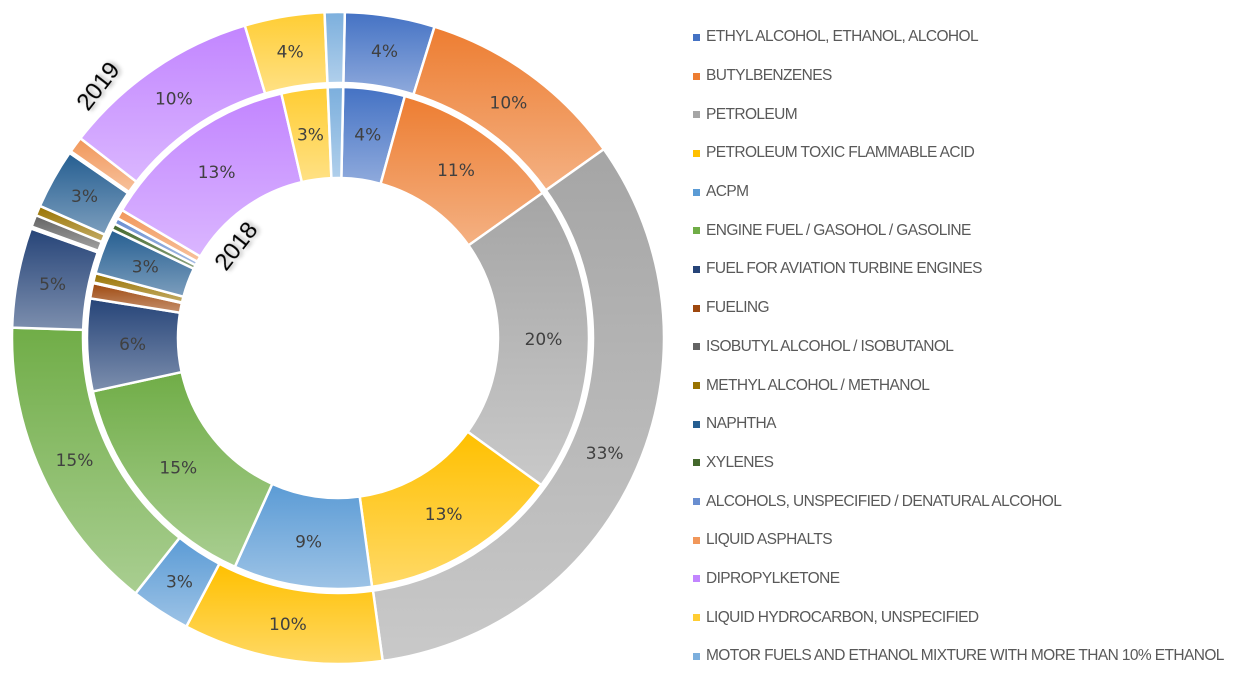 This screenshot has height=676, width=1248. I want to click on legend-item: ACPM, so click(970, 192).